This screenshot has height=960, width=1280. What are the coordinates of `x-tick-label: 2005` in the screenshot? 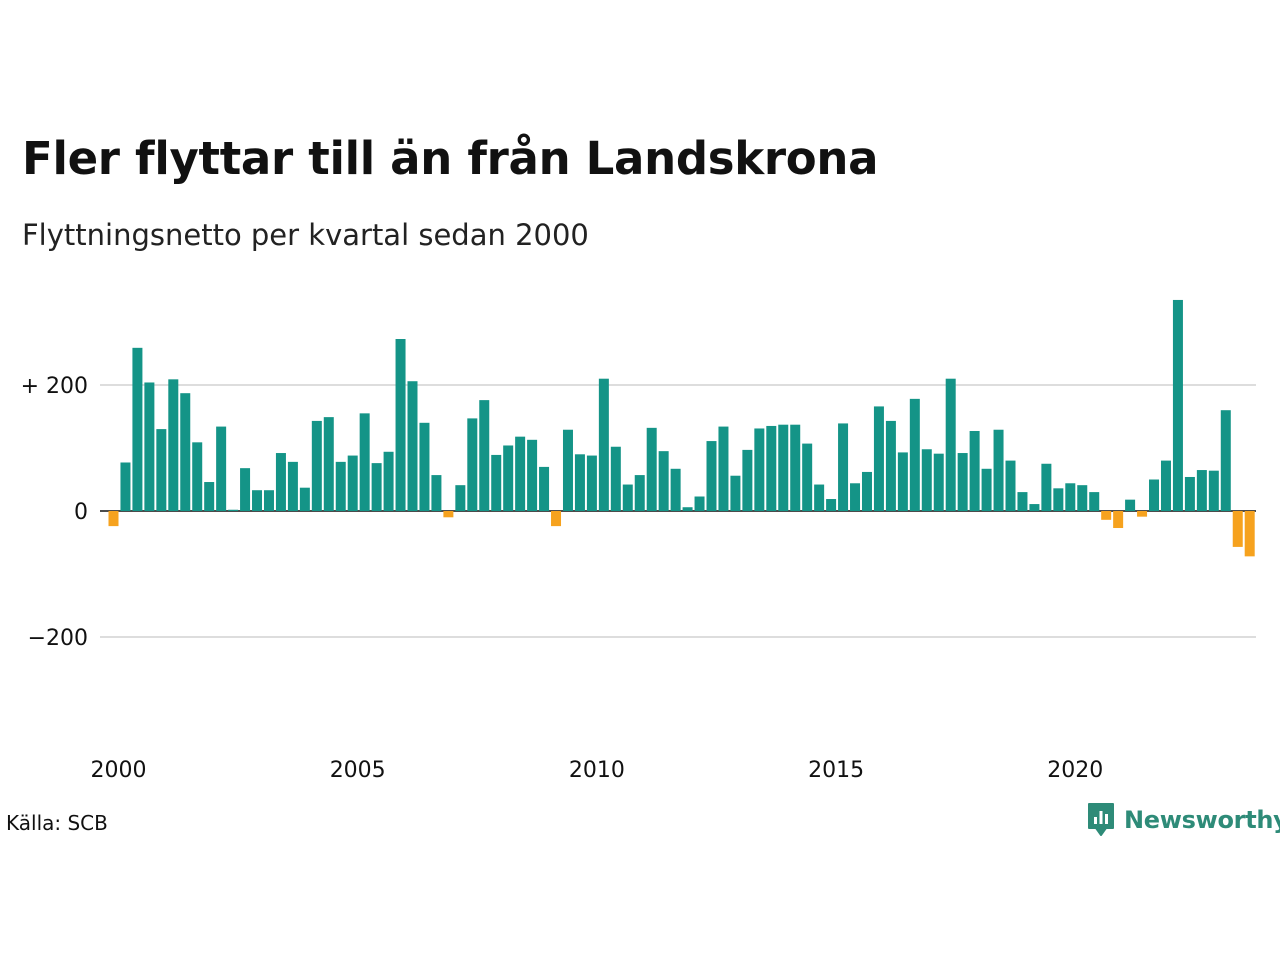 It's located at (358, 770).